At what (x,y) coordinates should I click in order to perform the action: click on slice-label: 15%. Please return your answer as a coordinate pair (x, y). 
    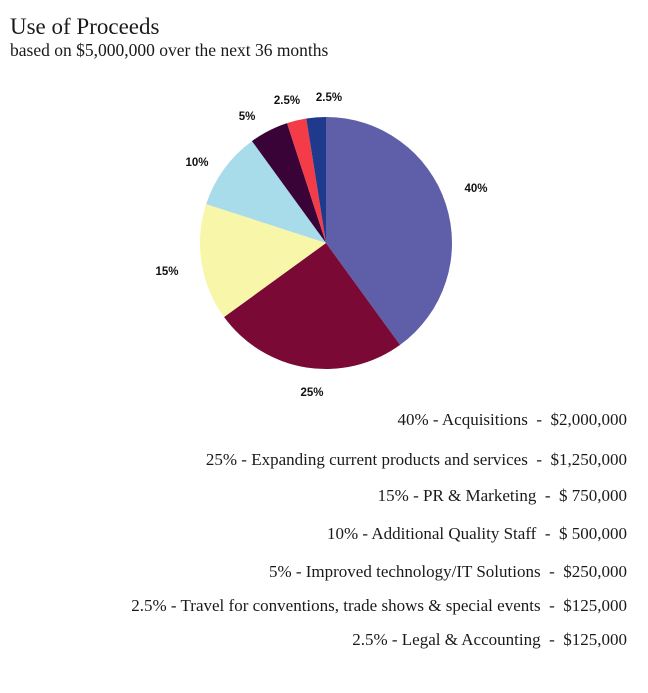
    Looking at the image, I should click on (166, 272).